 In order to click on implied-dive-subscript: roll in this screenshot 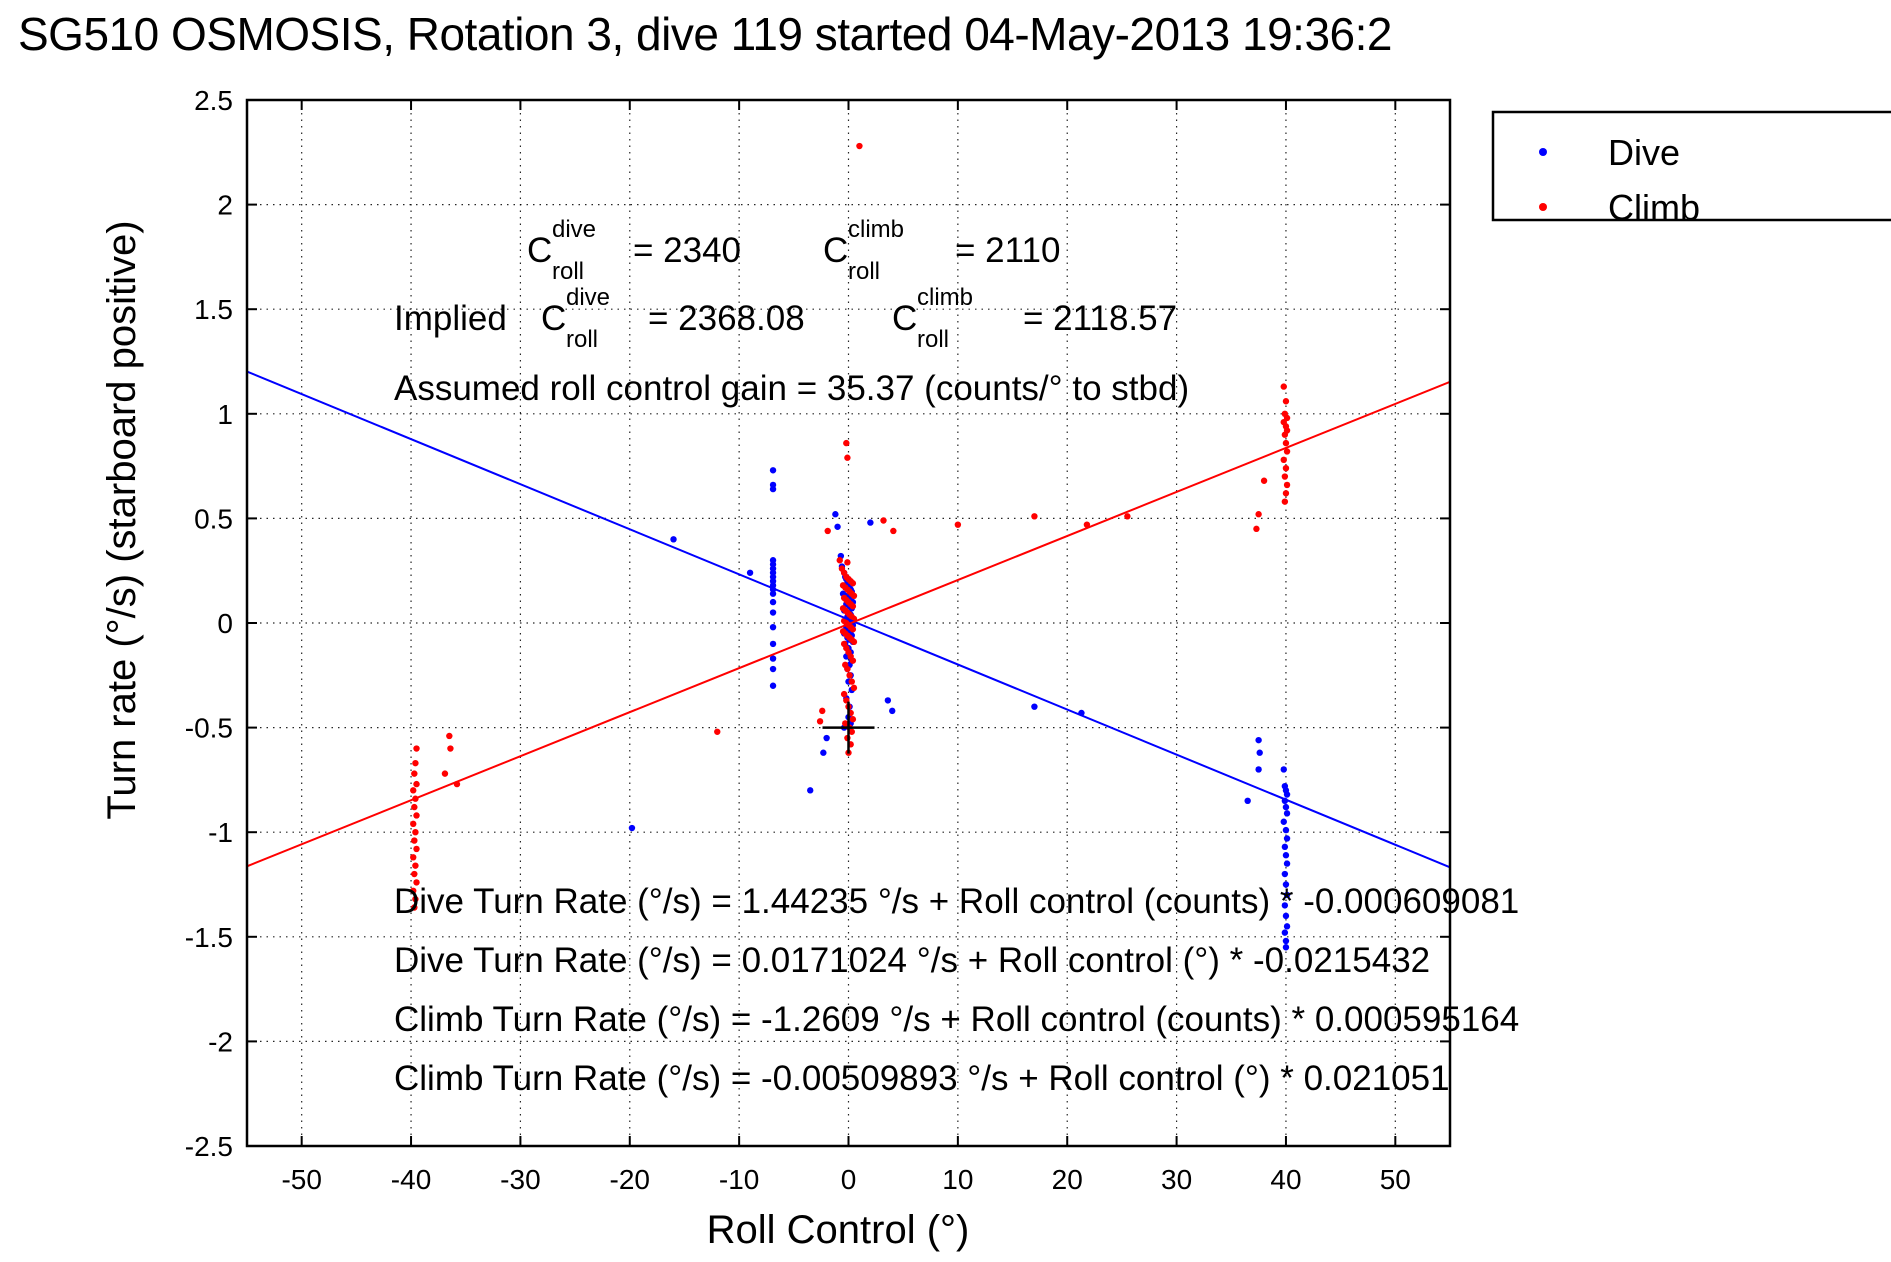, I will do `click(582, 339)`.